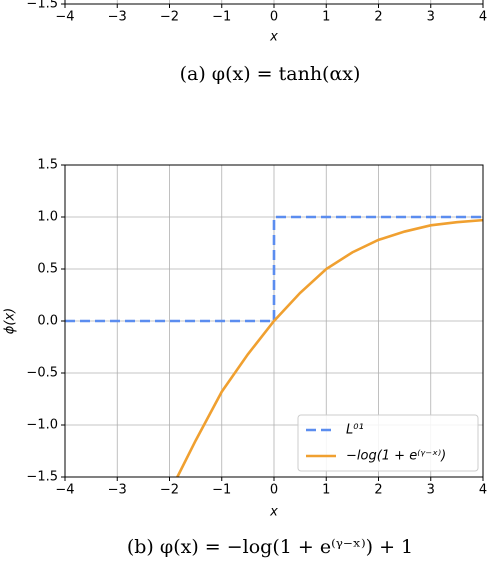  What do you see at coordinates (47, 321) in the screenshot?
I see `y-tick-label: 0.0` at bounding box center [47, 321].